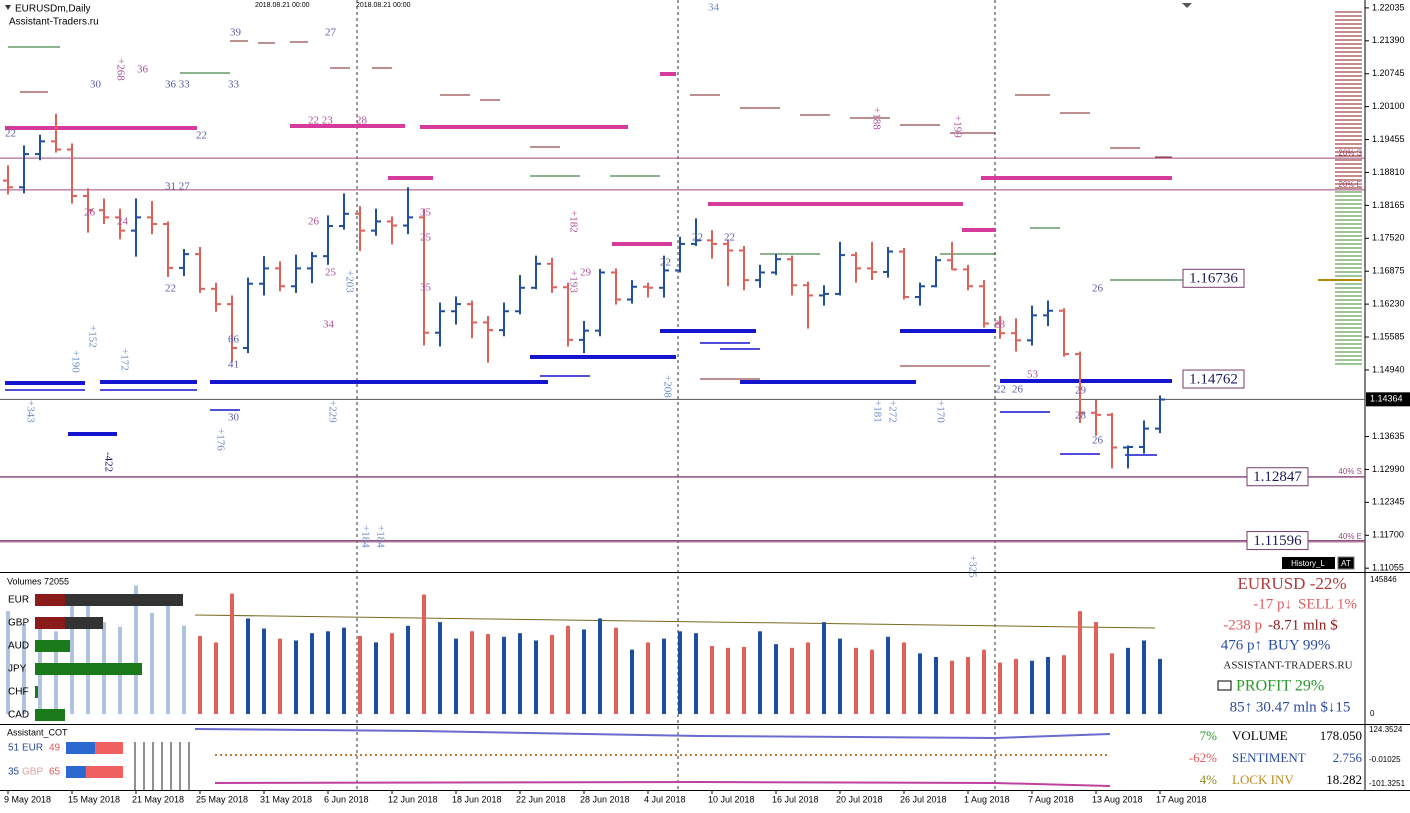 The height and width of the screenshot is (813, 1410). Describe the element at coordinates (665, 799) in the screenshot. I see `x-tick-label: 4 Jul 2018` at that location.